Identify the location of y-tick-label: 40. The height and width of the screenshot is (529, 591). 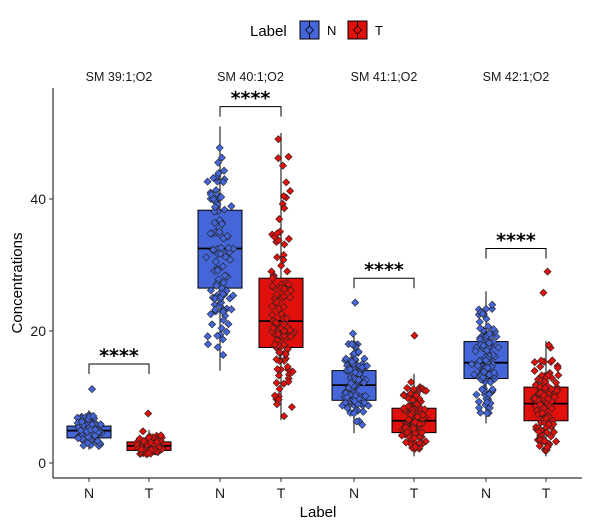
(38, 199).